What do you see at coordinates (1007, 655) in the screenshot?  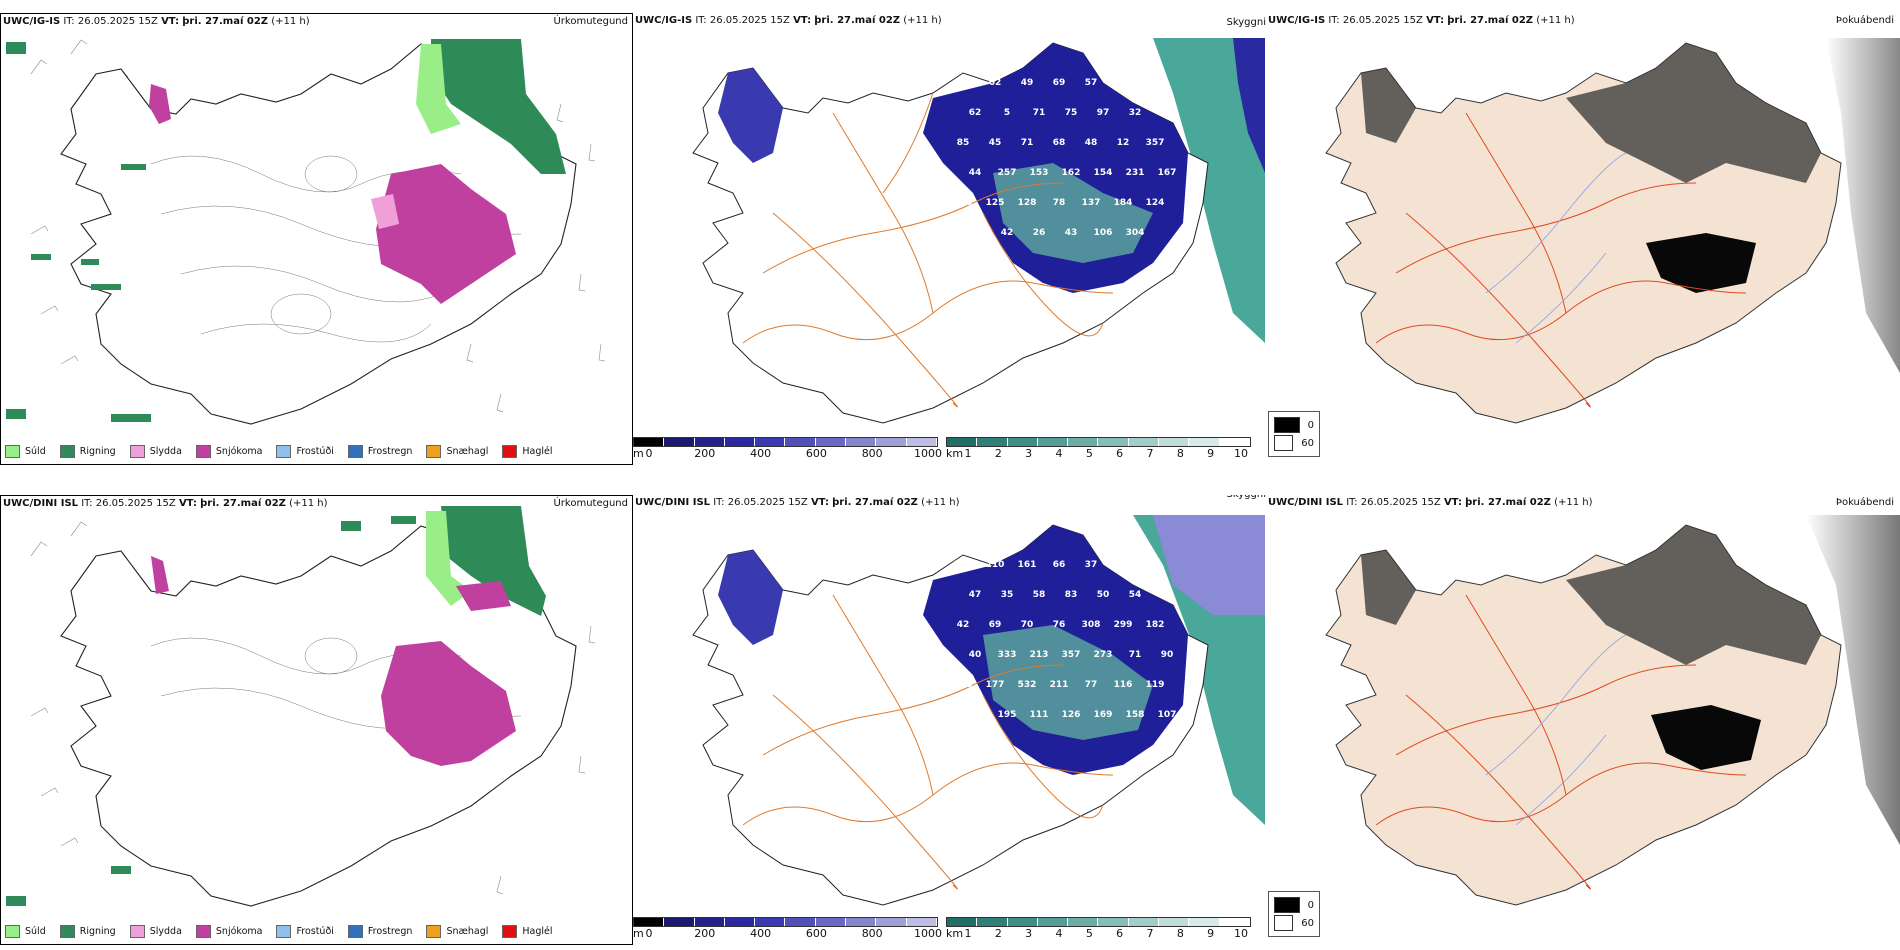 I see `cloud-height-label: 333` at bounding box center [1007, 655].